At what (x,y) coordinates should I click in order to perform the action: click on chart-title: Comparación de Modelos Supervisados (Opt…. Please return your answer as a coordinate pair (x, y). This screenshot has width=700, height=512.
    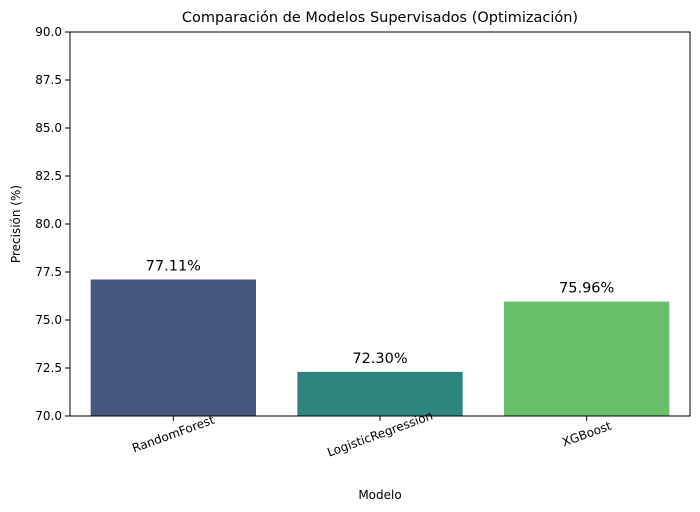
    Looking at the image, I should click on (380, 18).